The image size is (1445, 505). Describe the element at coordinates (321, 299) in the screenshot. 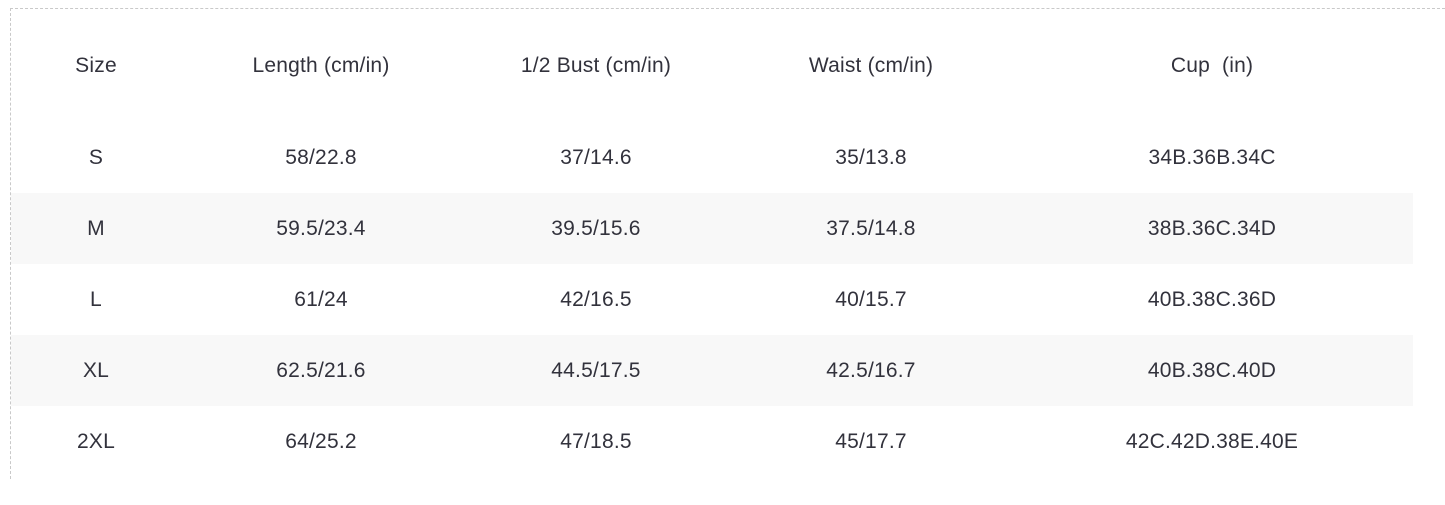

I see `cell-length: 61/24` at that location.